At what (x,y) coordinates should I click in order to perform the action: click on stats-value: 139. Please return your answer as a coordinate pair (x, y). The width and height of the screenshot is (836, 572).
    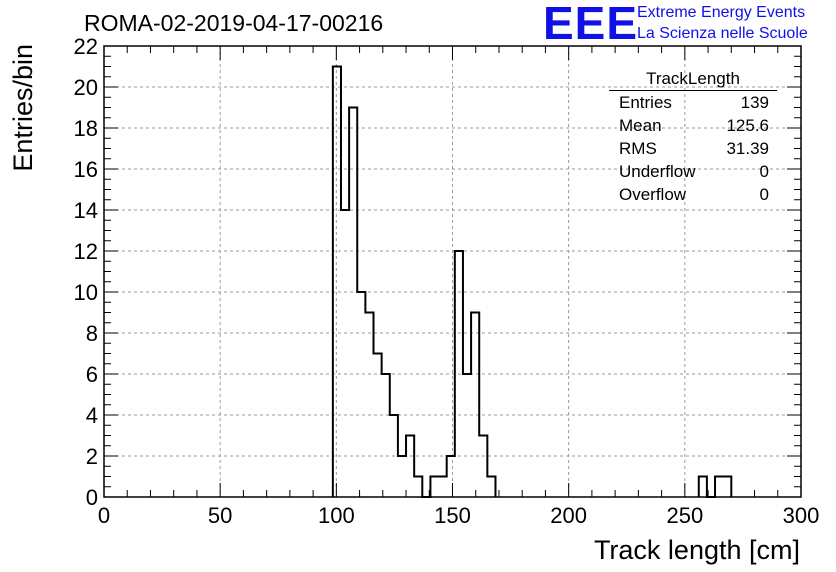
    Looking at the image, I should click on (754, 102).